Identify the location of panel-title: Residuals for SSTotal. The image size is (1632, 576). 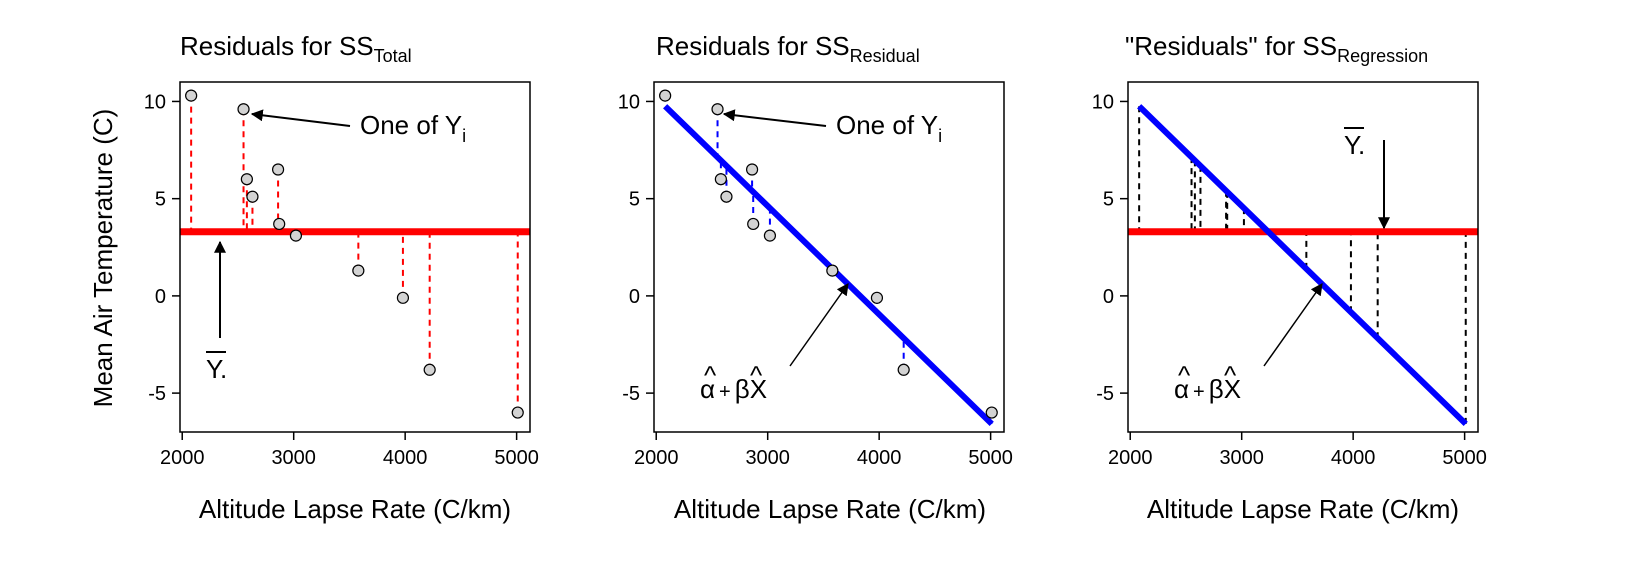
(296, 48).